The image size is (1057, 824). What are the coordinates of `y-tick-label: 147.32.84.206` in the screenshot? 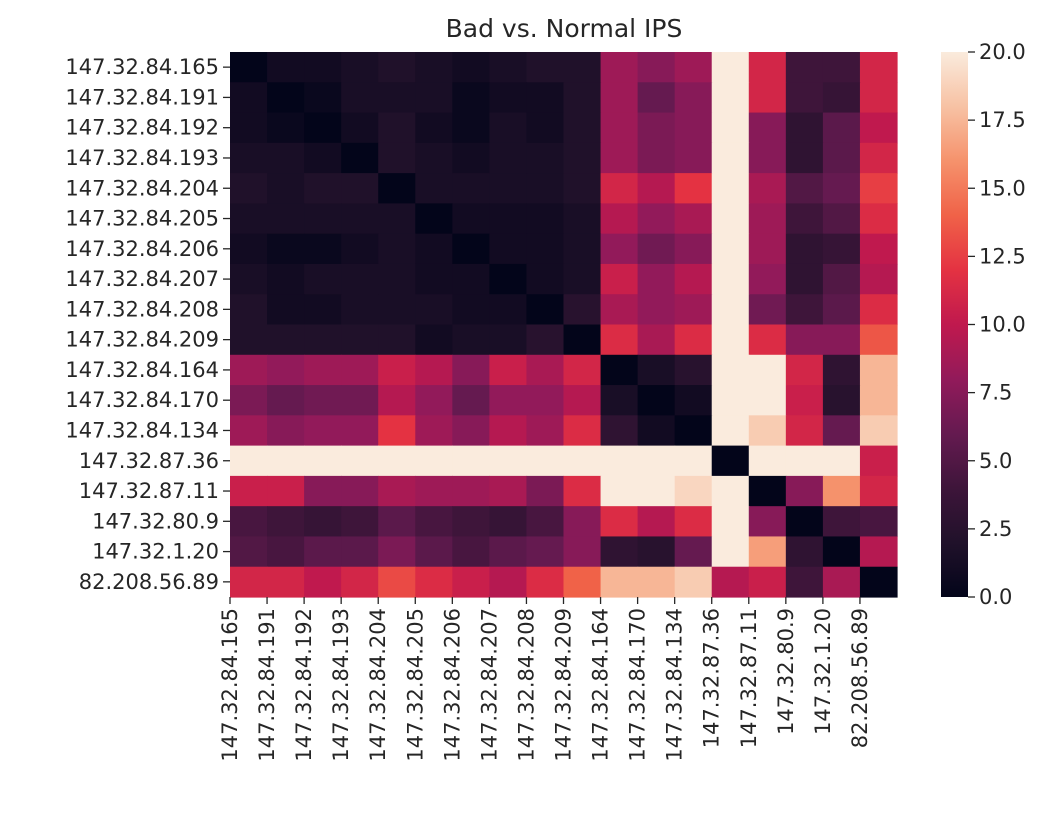 It's located at (142, 249).